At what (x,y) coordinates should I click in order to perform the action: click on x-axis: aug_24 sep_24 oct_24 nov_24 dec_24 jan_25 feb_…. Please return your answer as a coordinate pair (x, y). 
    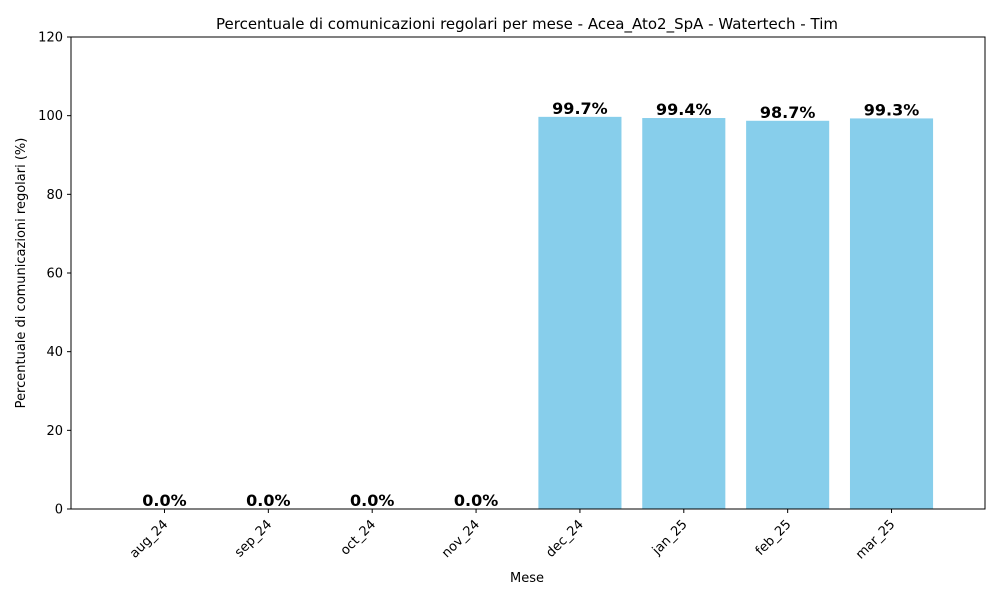
    Looking at the image, I should click on (512, 535).